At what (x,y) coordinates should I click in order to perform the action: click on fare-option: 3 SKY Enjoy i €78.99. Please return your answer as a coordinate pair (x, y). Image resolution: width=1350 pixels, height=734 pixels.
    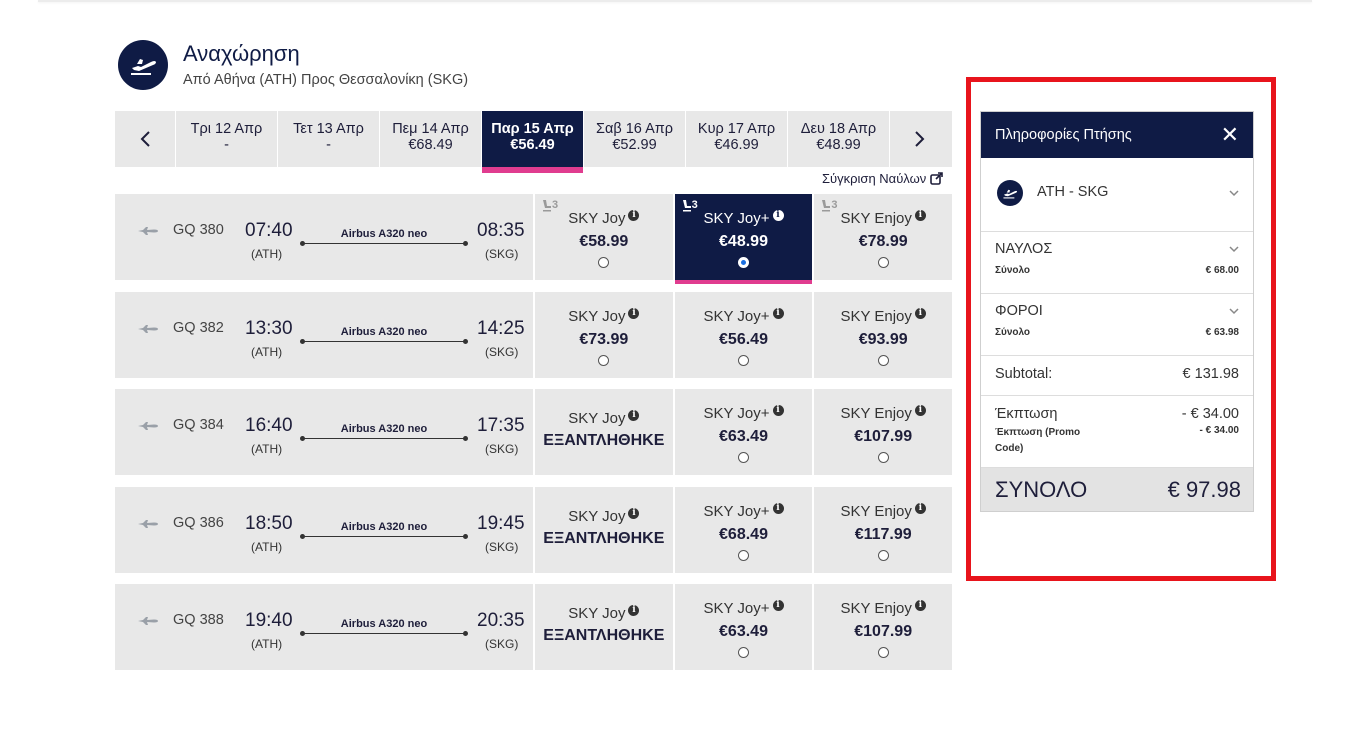
    Looking at the image, I should click on (883, 237).